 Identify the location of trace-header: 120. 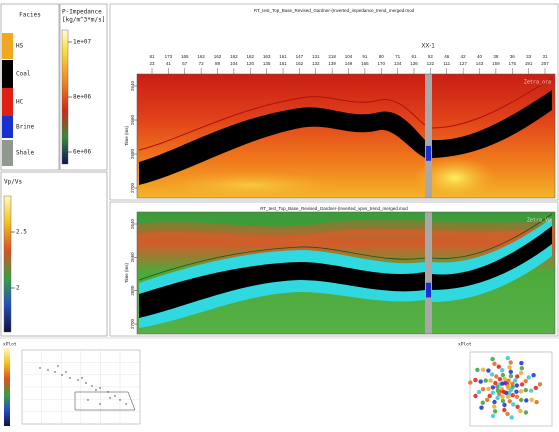
(250, 63).